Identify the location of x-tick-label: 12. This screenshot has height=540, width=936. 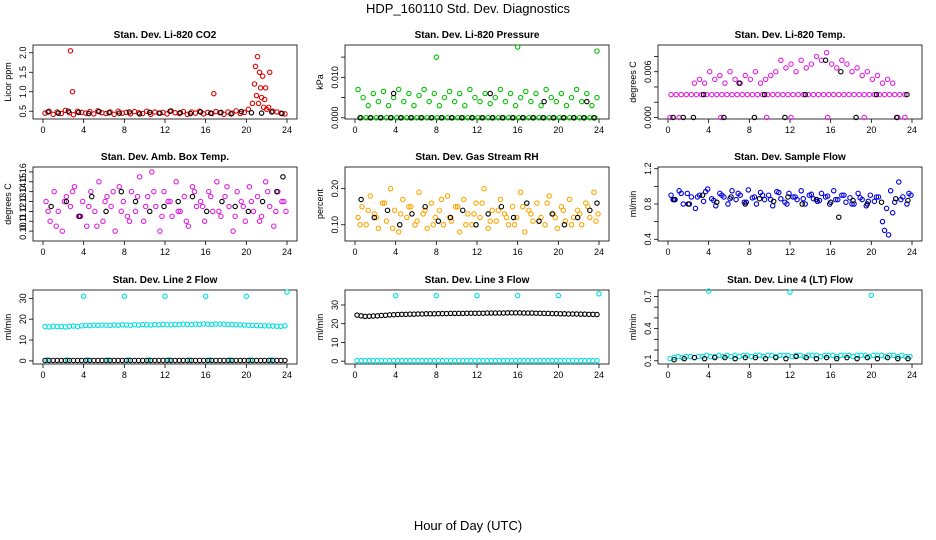
(477, 375).